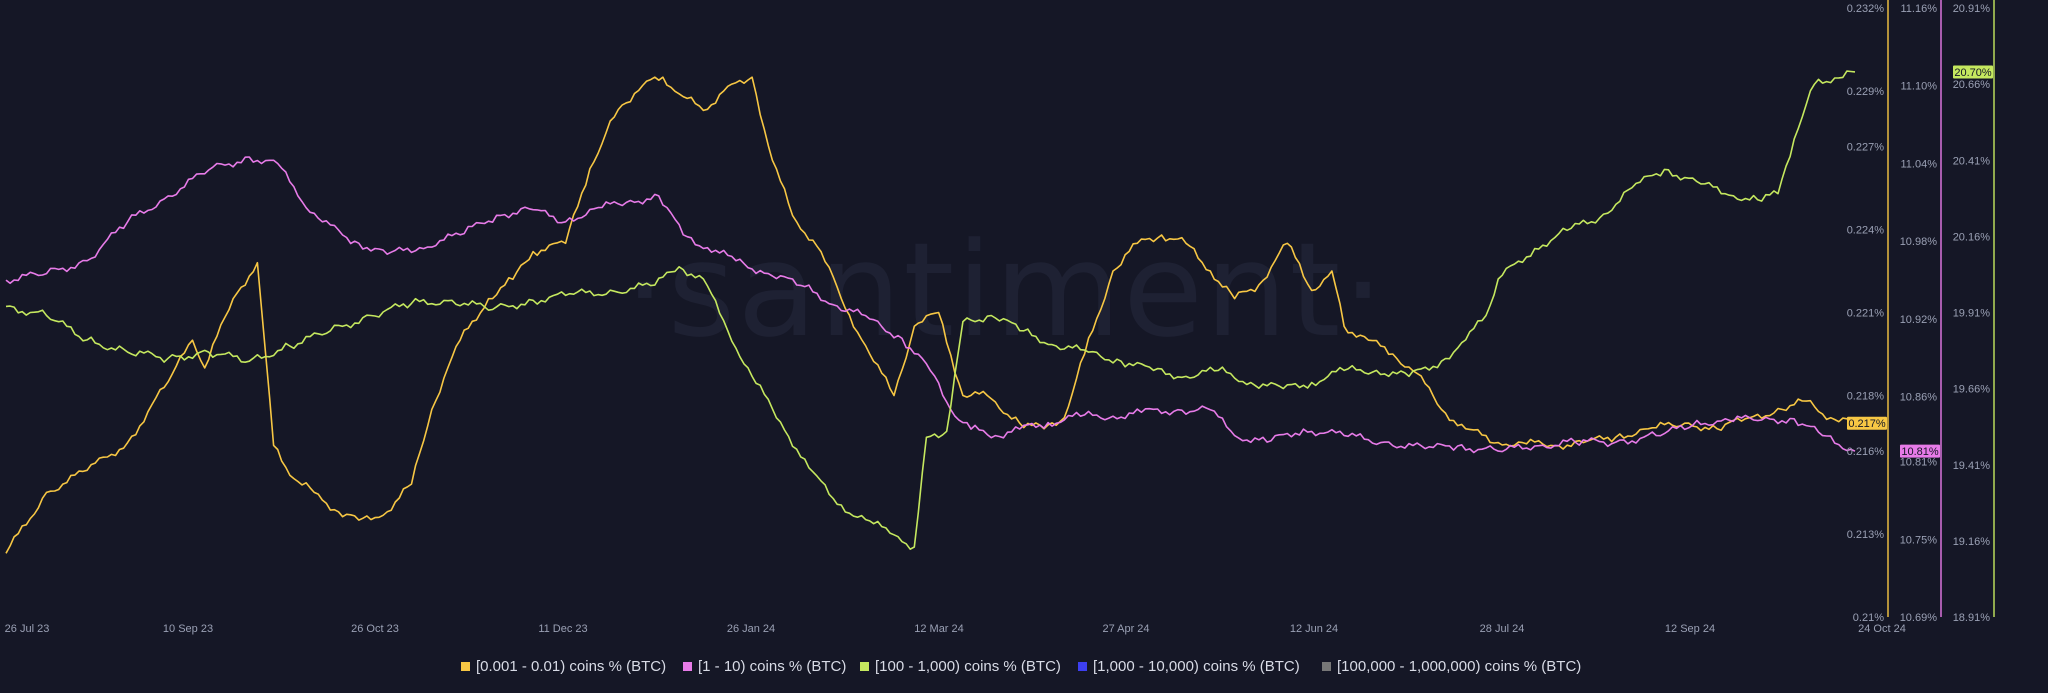 The height and width of the screenshot is (693, 2048). What do you see at coordinates (562, 629) in the screenshot?
I see `x-tick-label: 11 Dec 23` at bounding box center [562, 629].